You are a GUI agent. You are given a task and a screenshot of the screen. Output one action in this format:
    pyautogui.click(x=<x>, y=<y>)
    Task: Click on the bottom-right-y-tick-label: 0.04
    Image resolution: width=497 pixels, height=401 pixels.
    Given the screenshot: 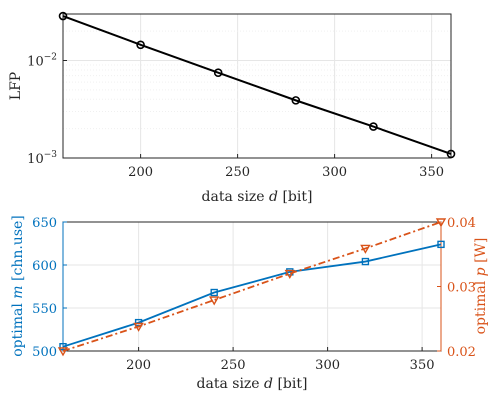 What is the action you would take?
    pyautogui.click(x=461, y=223)
    